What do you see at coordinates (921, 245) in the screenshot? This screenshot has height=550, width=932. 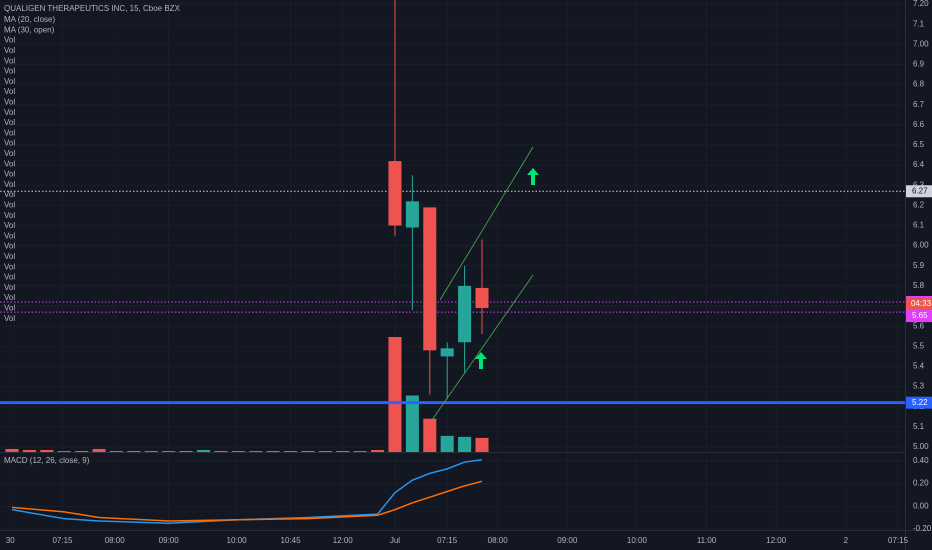 I see `y-tick-label: 6.00` at bounding box center [921, 245].